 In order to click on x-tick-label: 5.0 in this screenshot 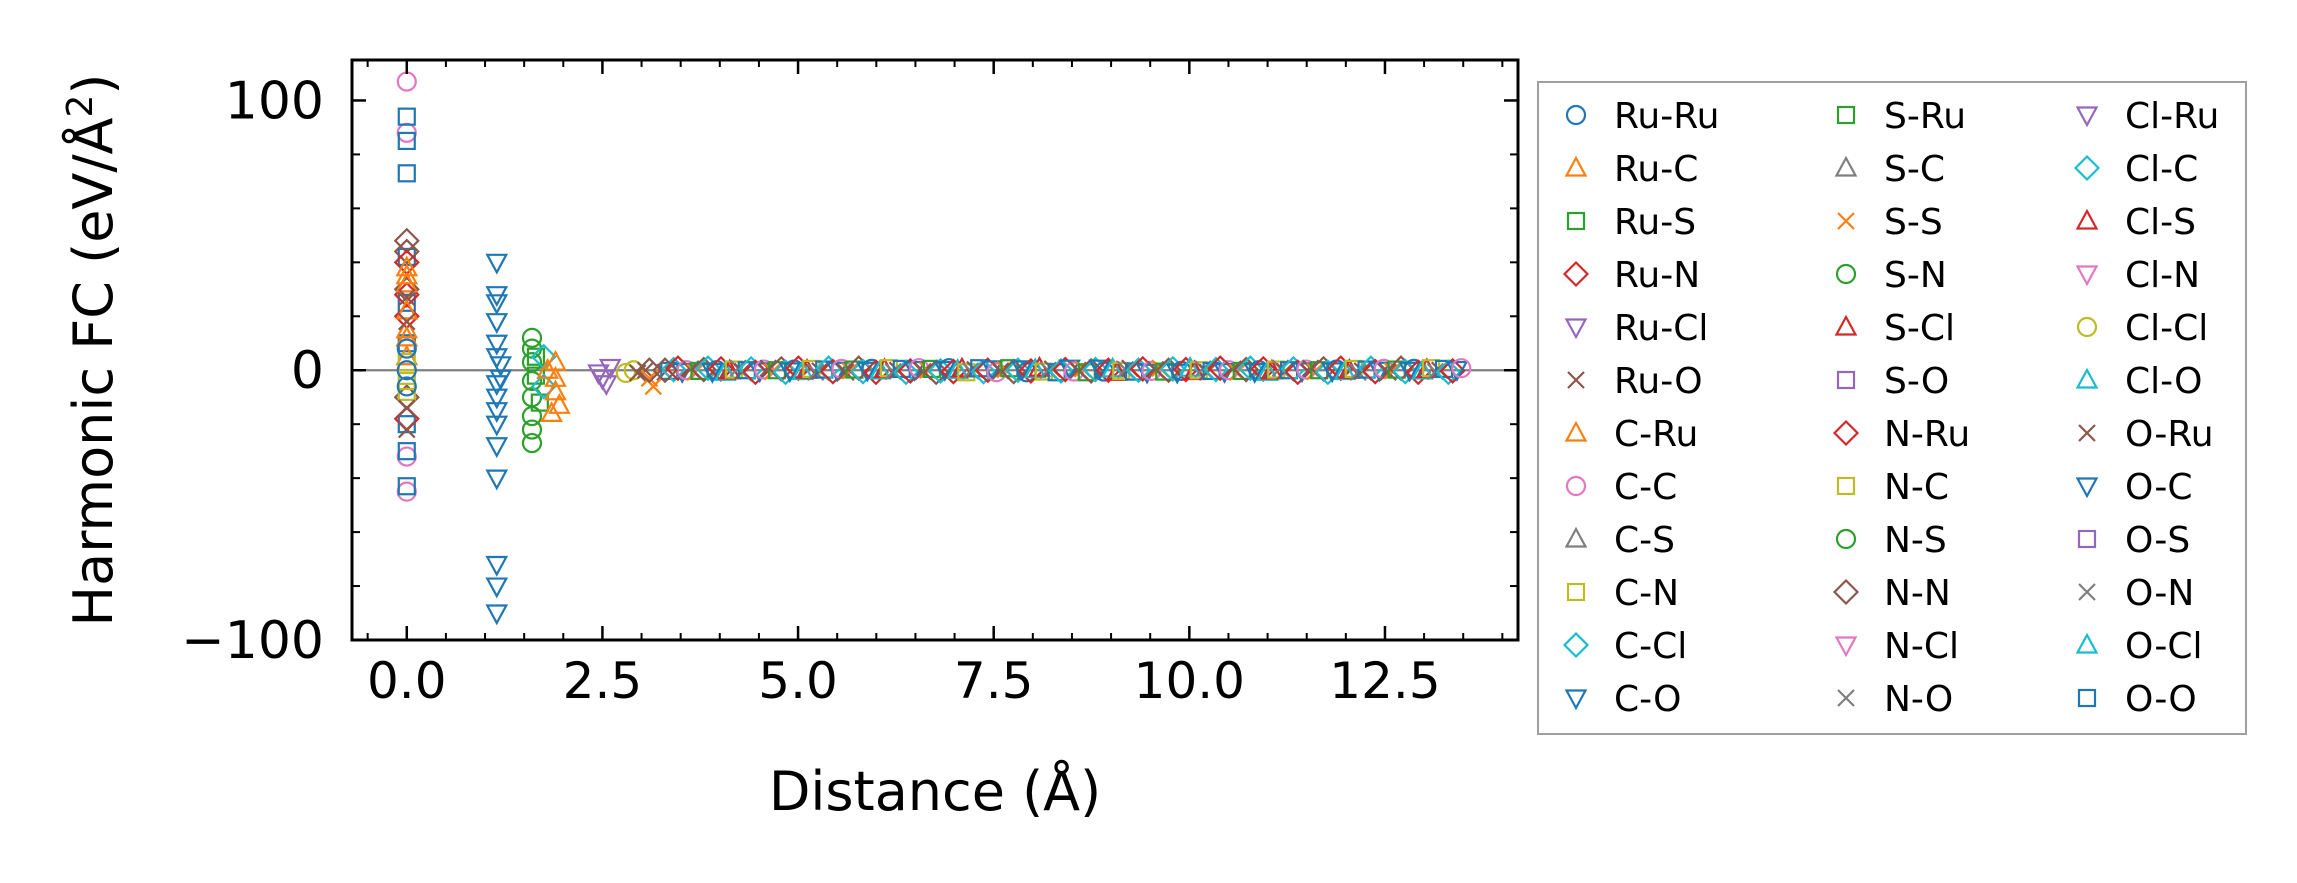, I will do `click(798, 681)`.